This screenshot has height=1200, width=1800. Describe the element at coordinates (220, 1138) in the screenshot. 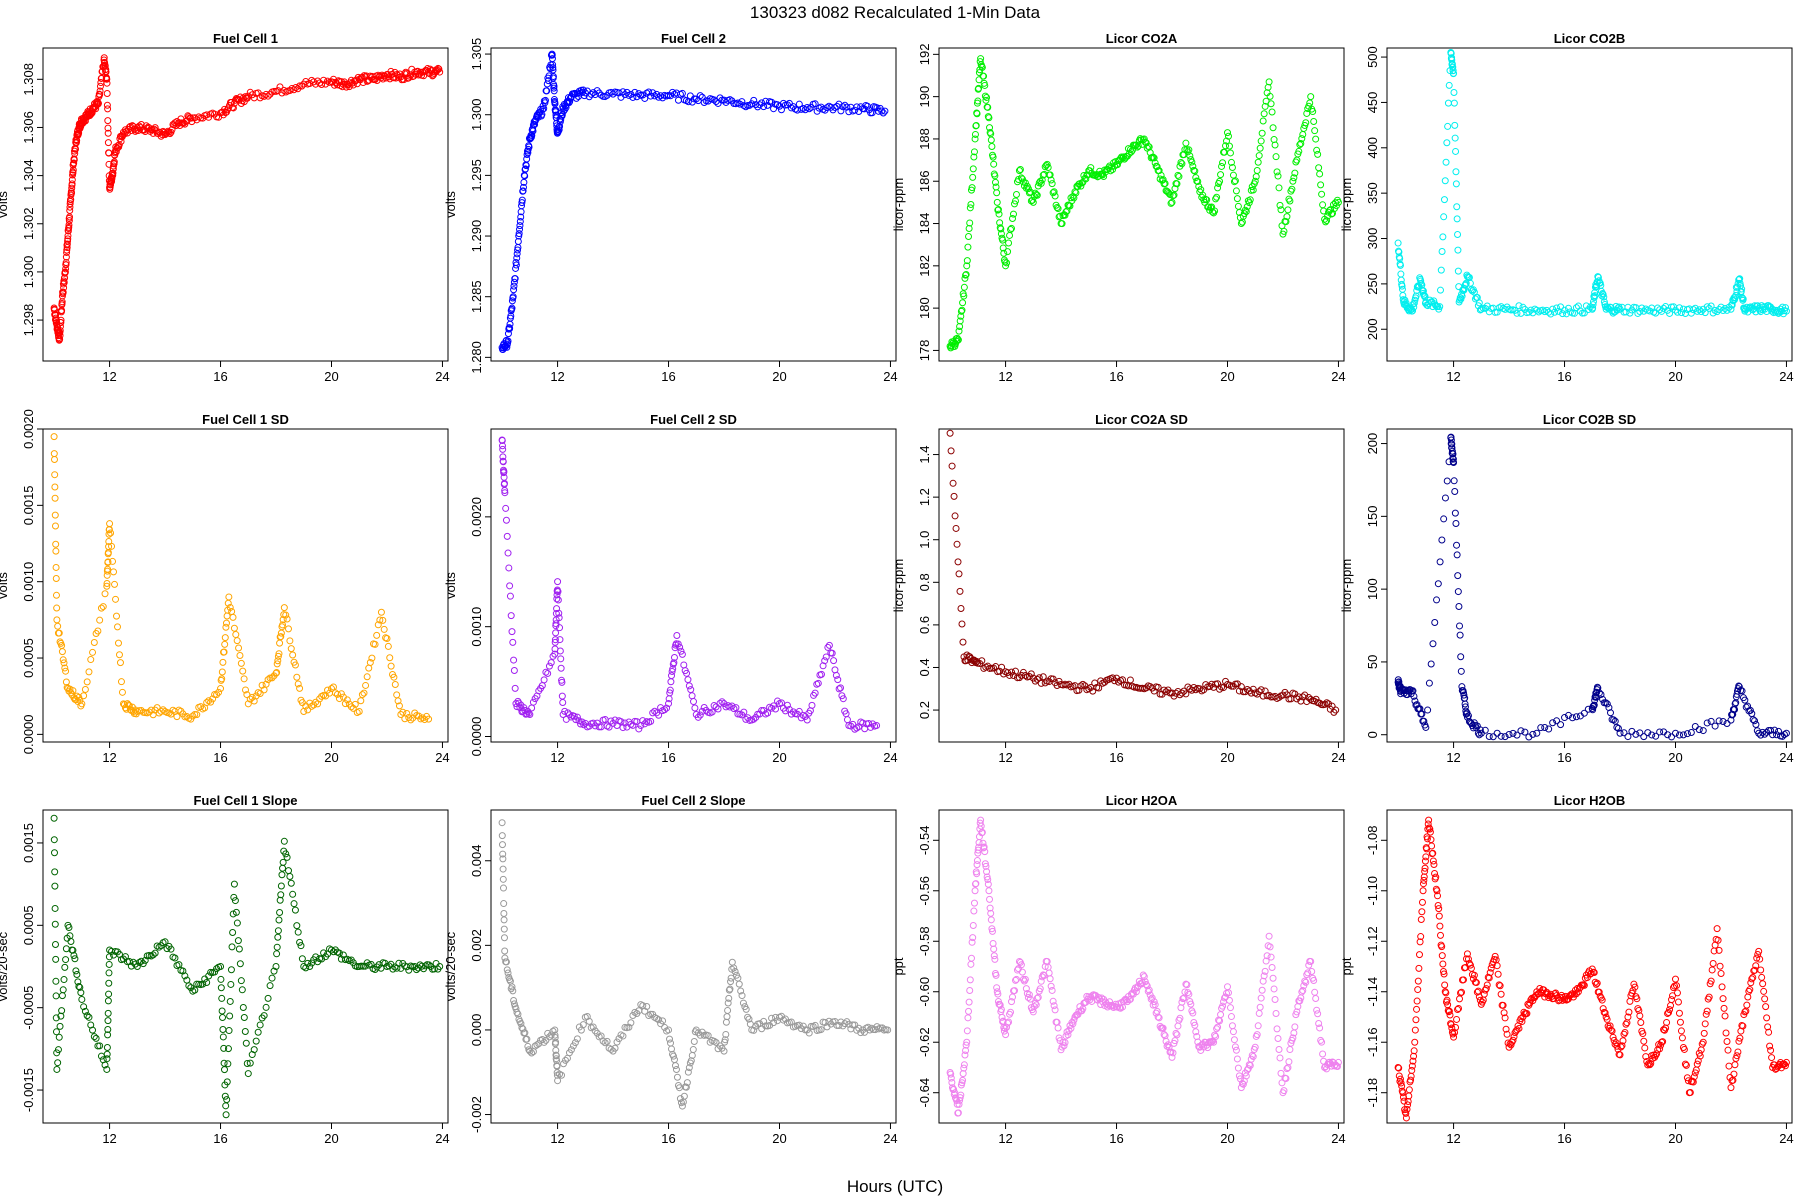

I see `x-tick-label: 16` at that location.